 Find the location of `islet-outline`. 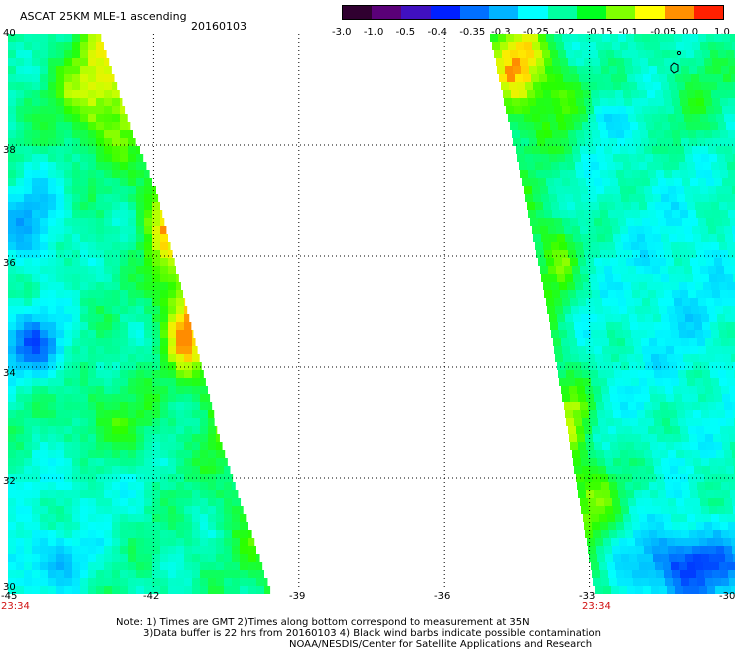

islet-outline is located at coordinates (679, 53).